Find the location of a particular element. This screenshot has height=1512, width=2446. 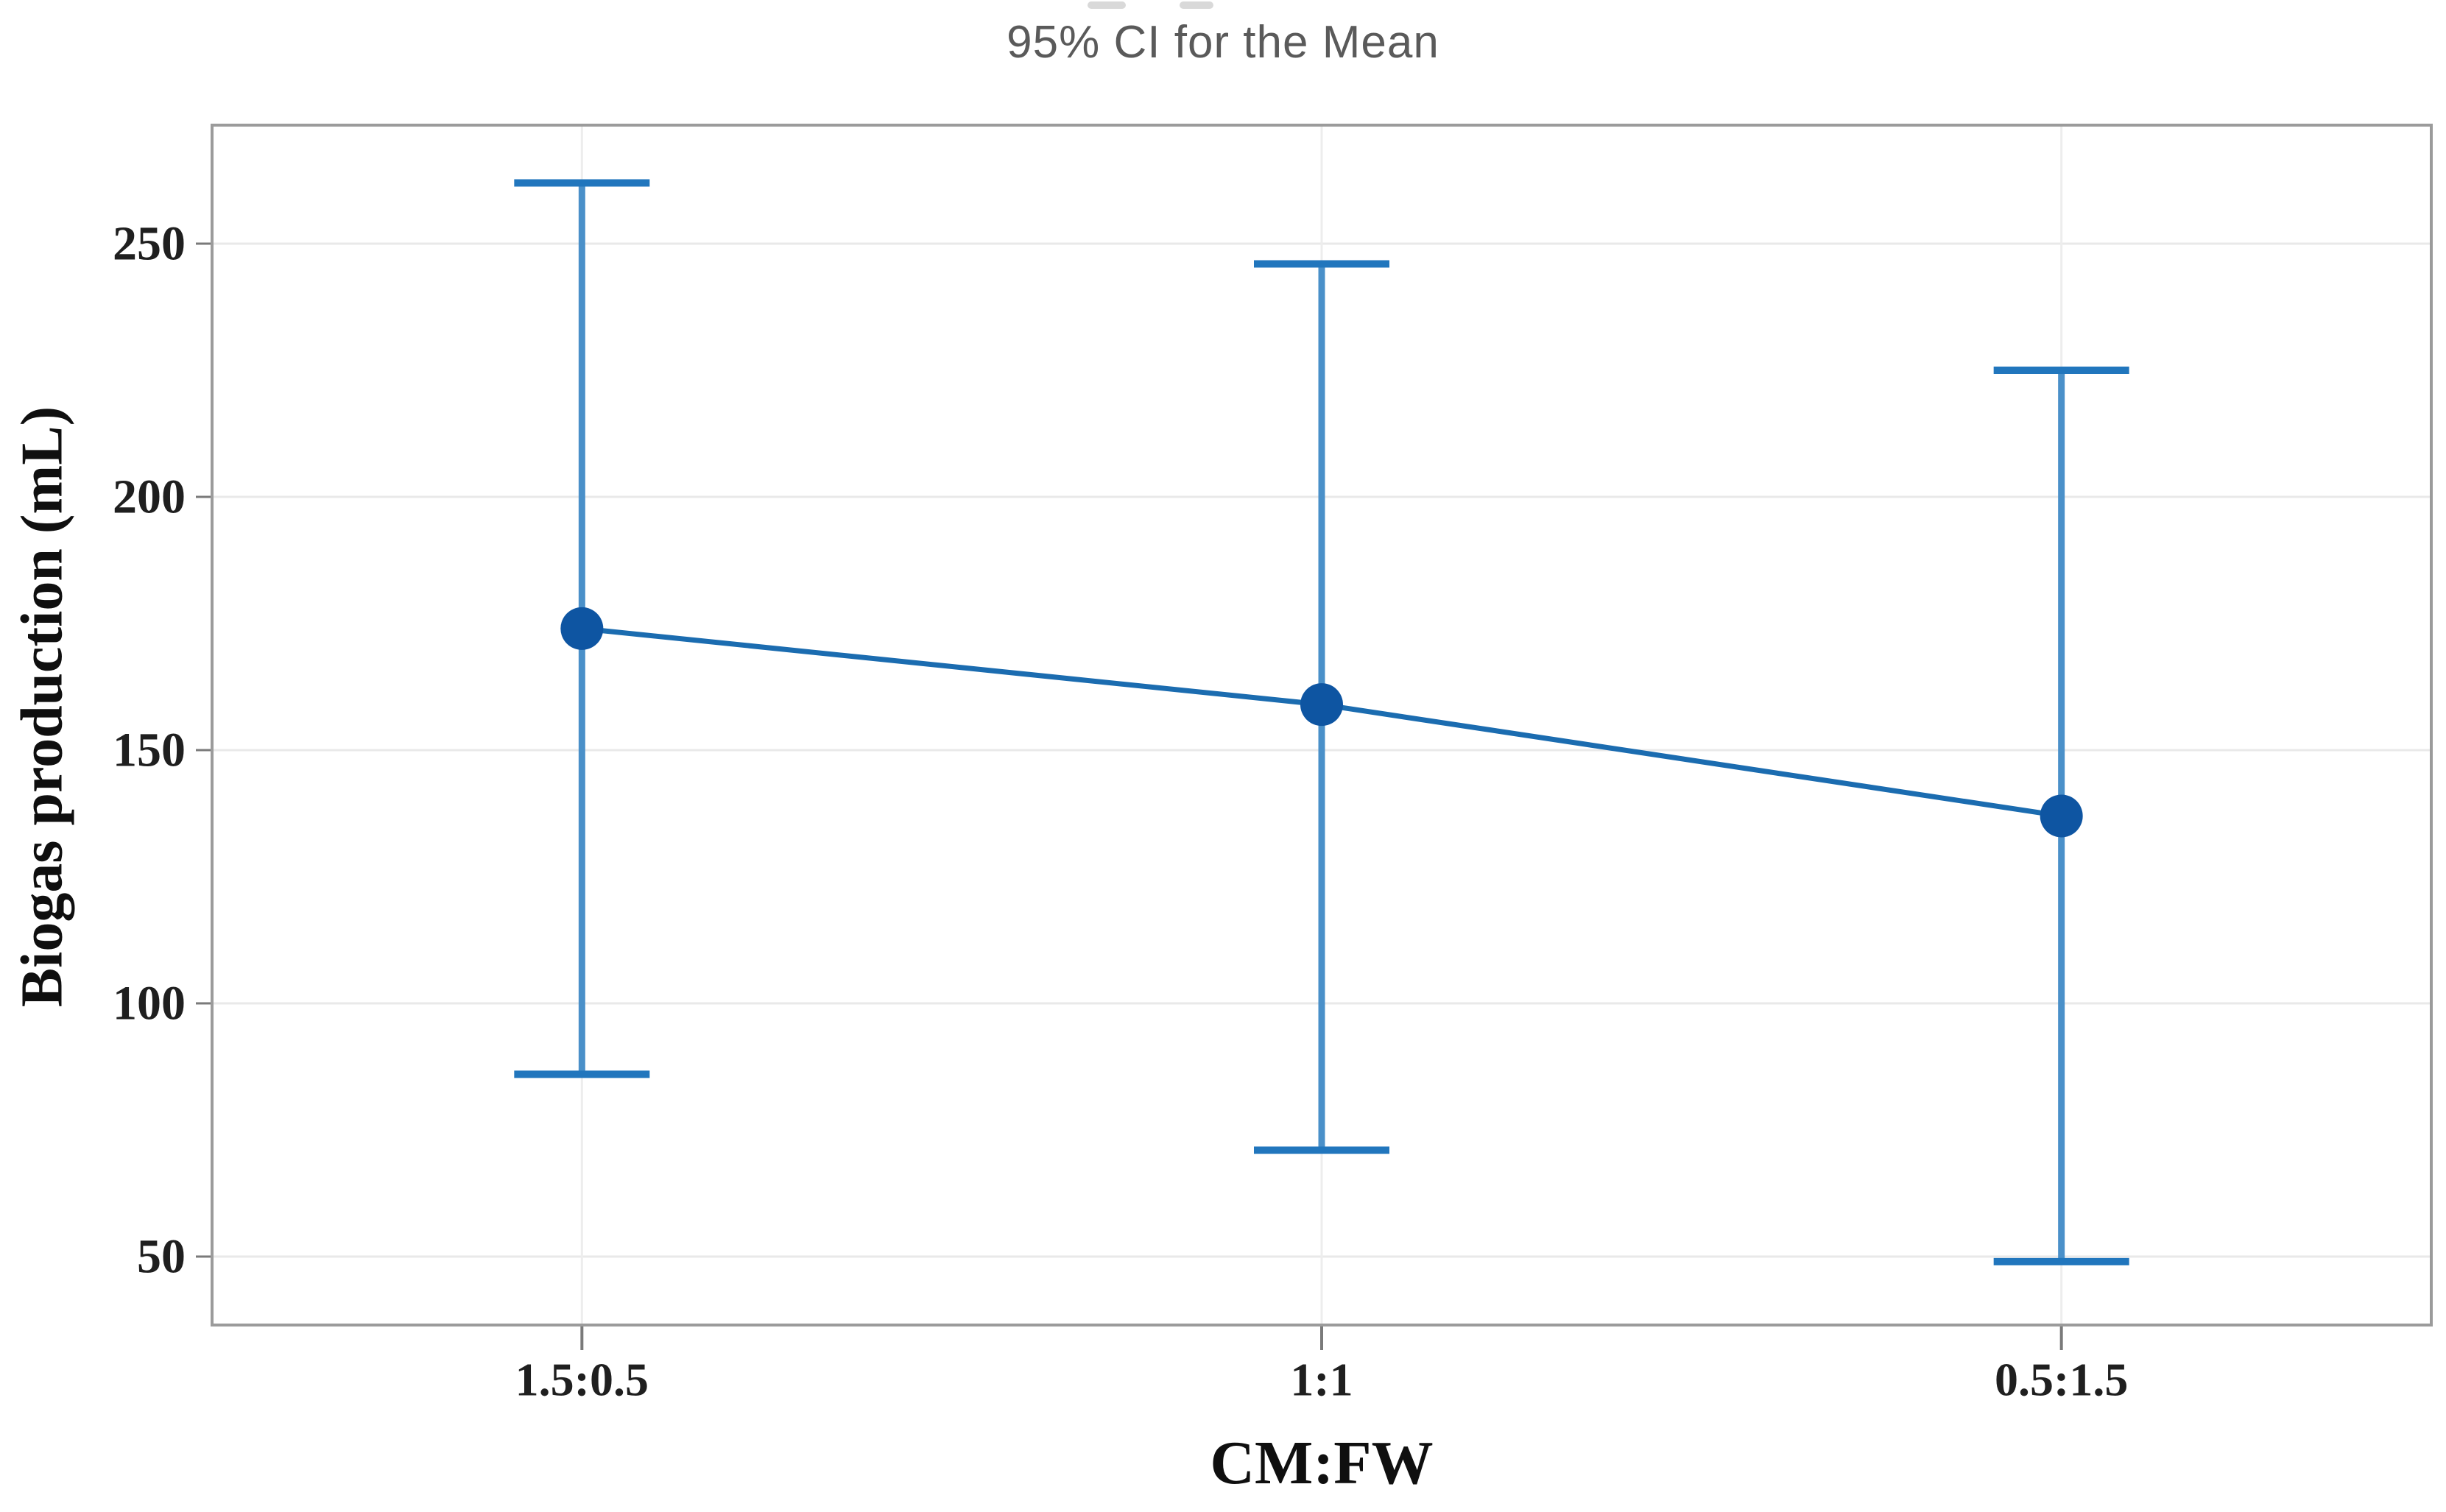

y-tick-label: 150 is located at coordinates (149, 750).